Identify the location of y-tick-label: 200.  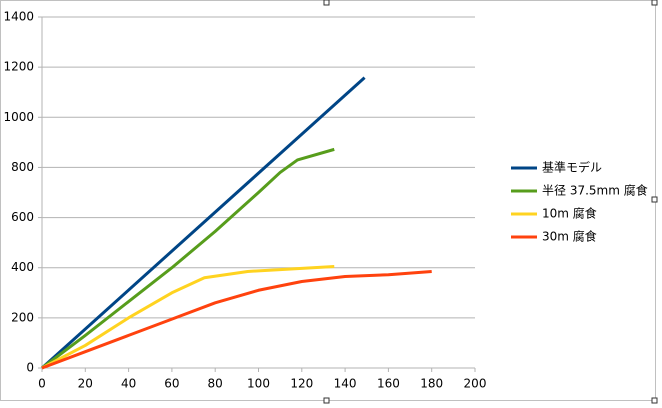
(22, 317).